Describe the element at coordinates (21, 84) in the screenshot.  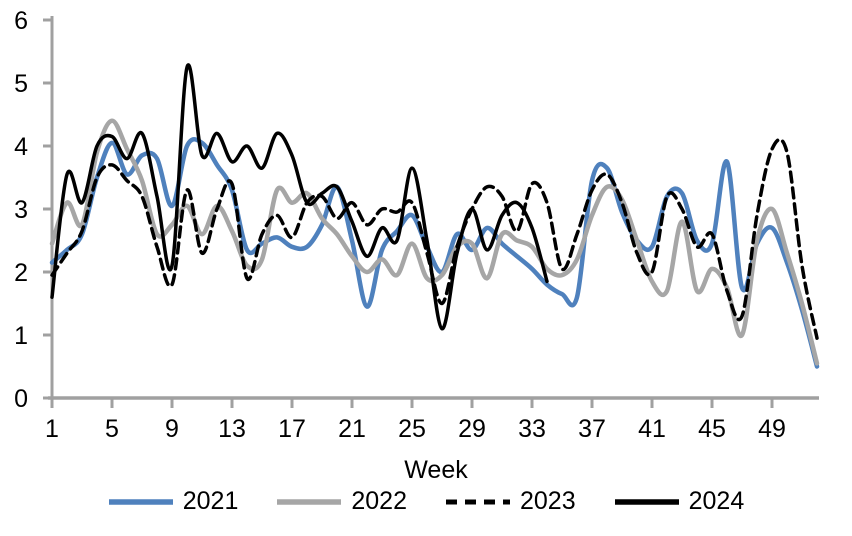
I see `y-tick-label: 5` at that location.